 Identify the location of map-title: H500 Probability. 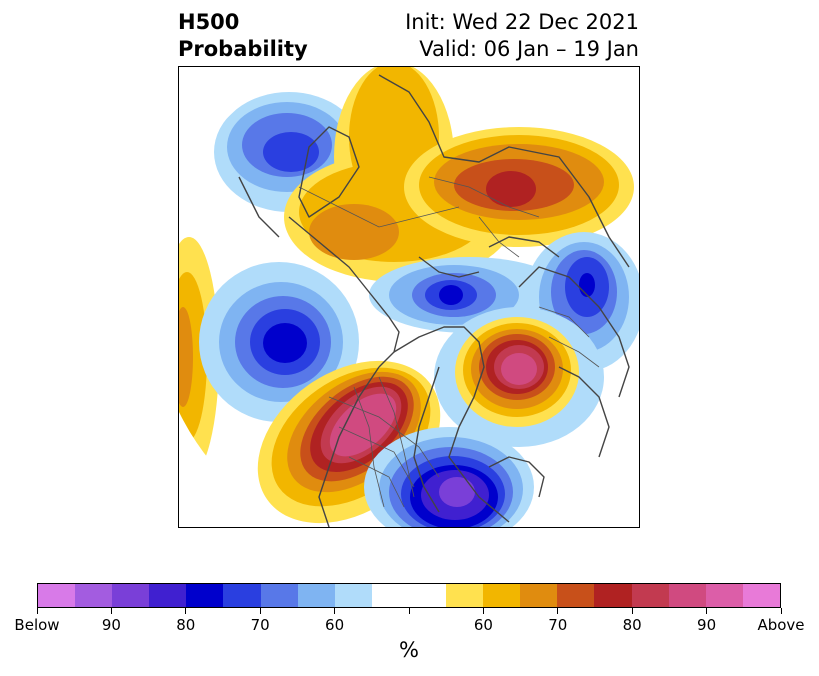
(243, 36).